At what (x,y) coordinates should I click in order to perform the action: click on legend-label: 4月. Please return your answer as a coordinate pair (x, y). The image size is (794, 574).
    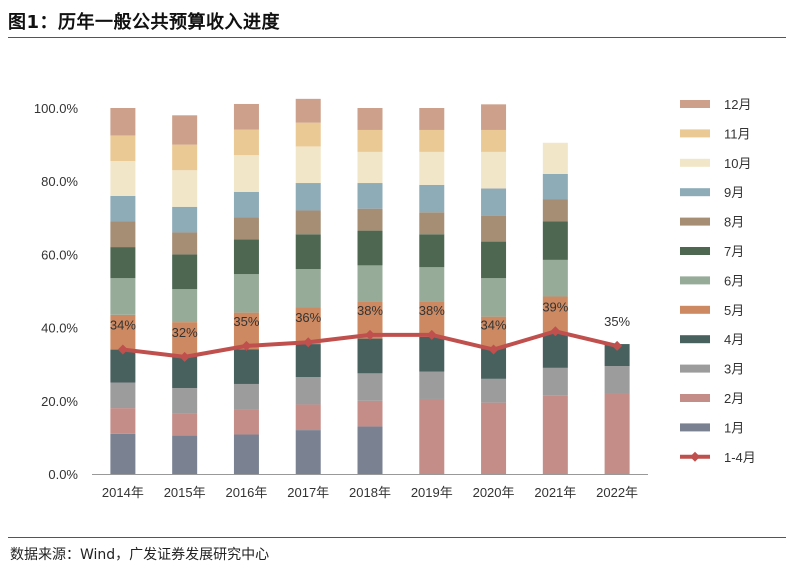
    Looking at the image, I should click on (734, 339).